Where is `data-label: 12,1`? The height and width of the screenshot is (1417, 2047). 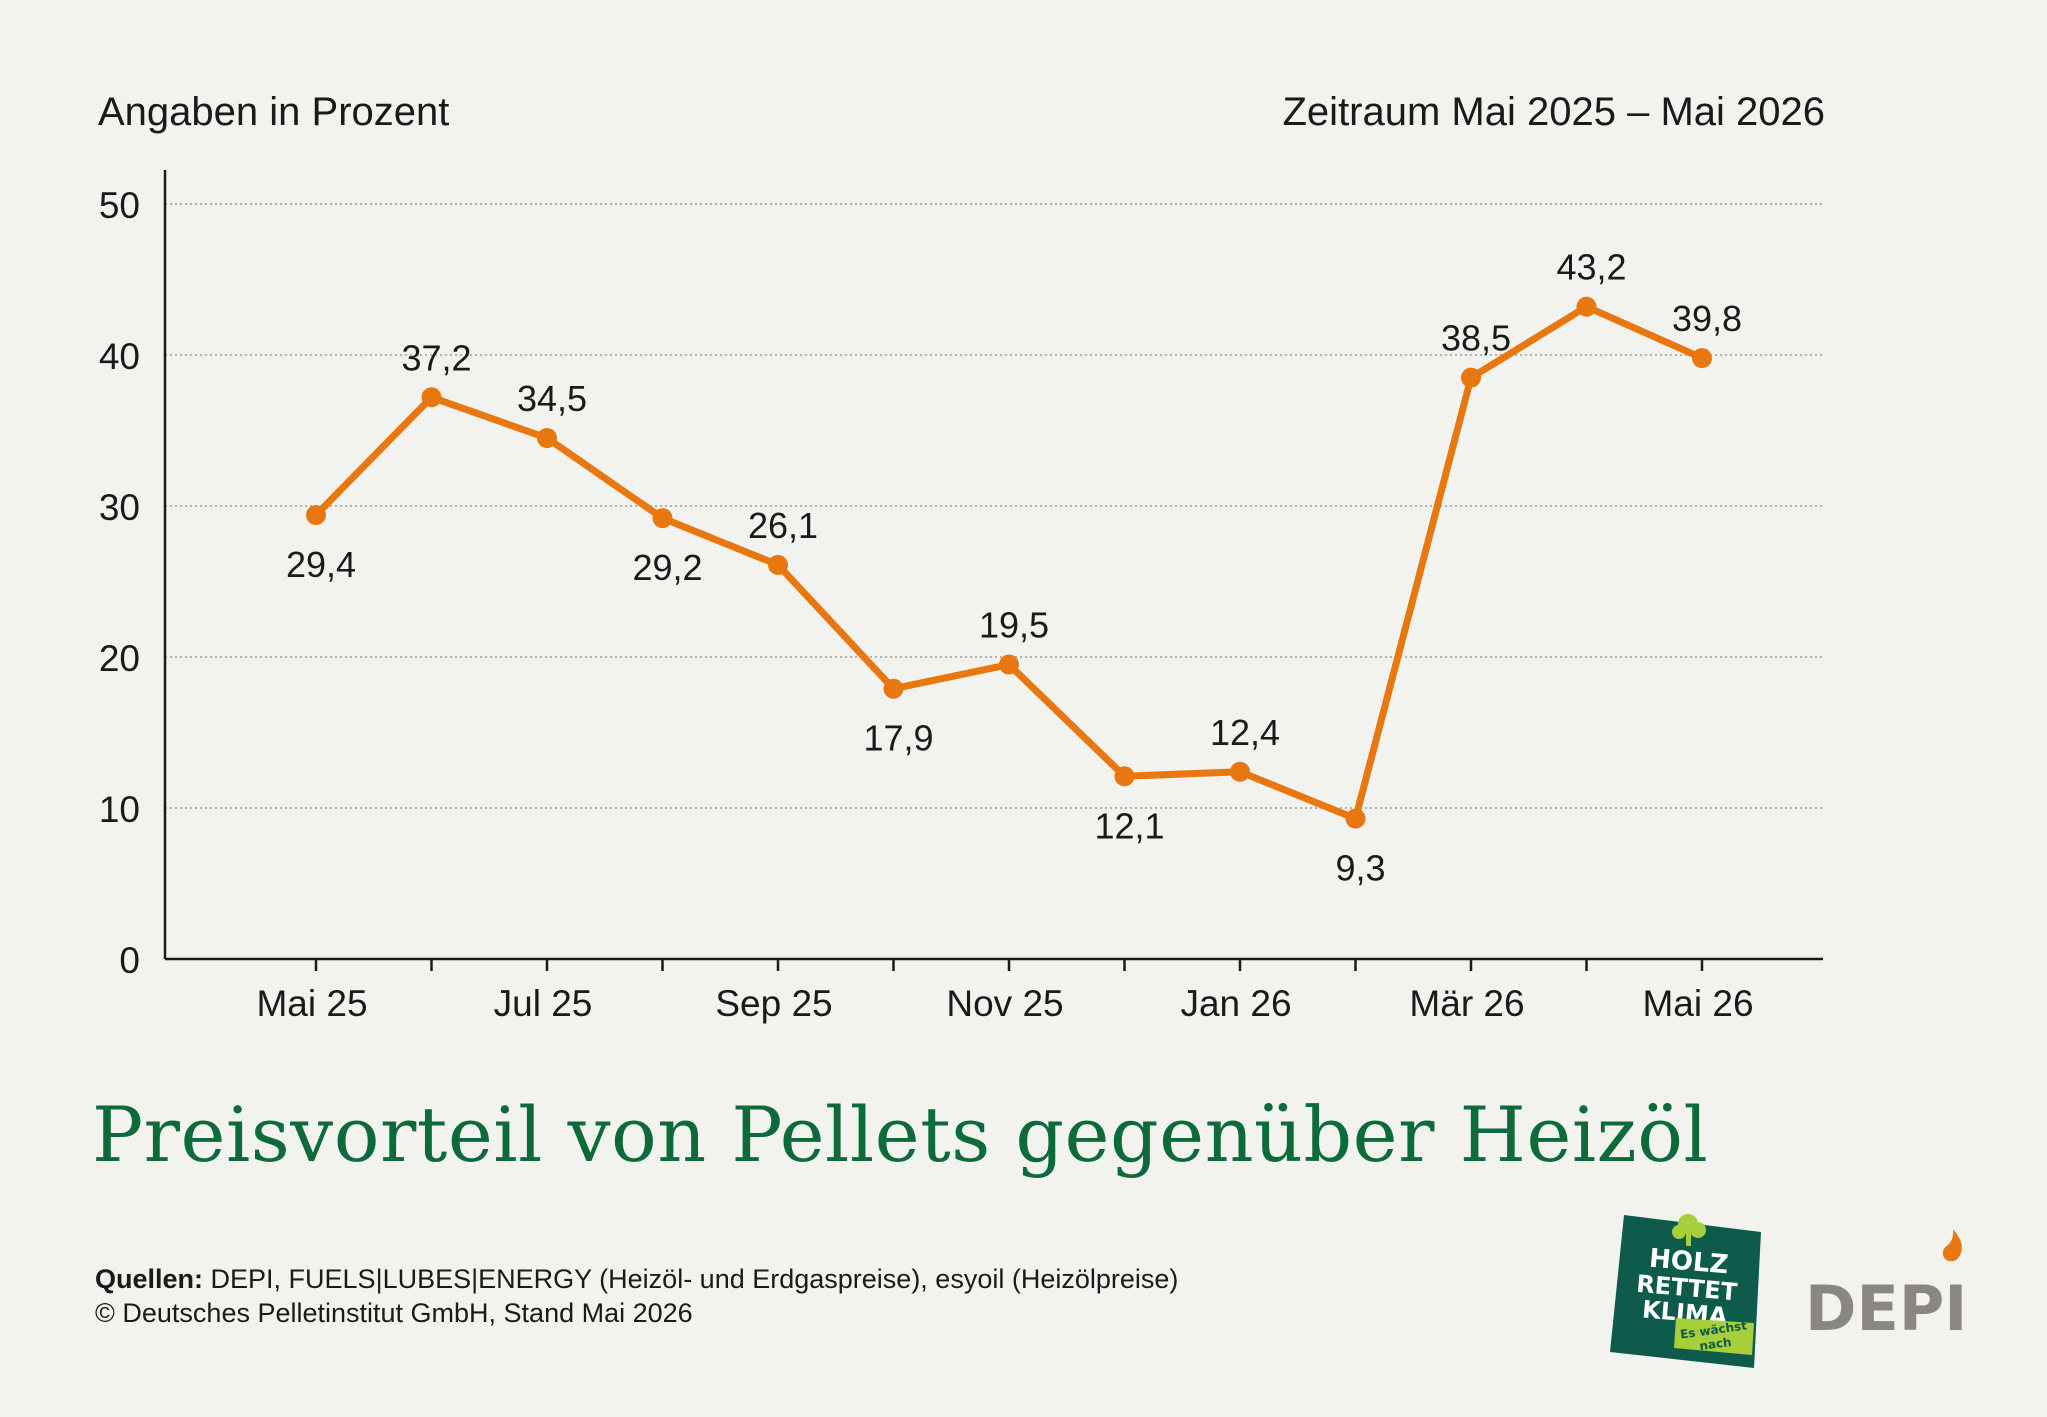 data-label: 12,1 is located at coordinates (1129, 825).